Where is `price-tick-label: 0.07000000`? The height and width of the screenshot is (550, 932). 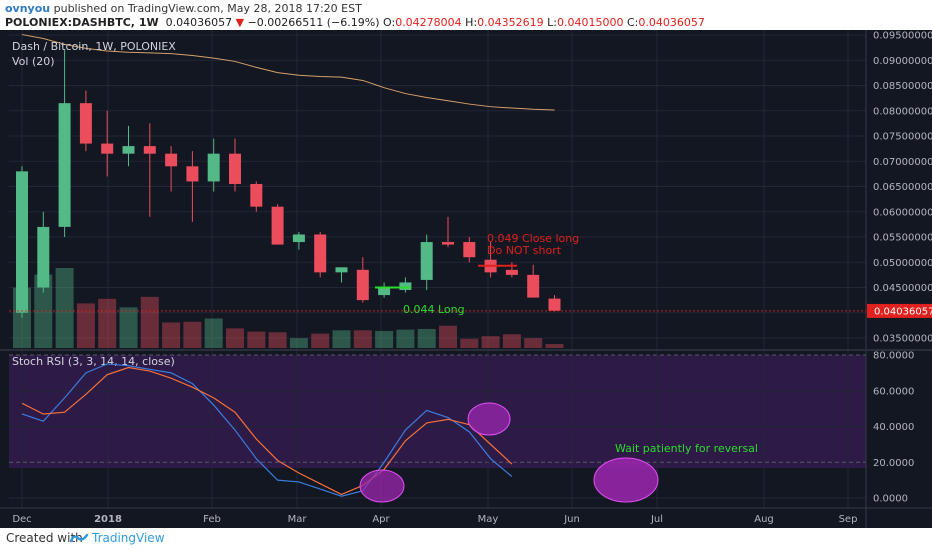 price-tick-label: 0.07000000 is located at coordinates (902, 162).